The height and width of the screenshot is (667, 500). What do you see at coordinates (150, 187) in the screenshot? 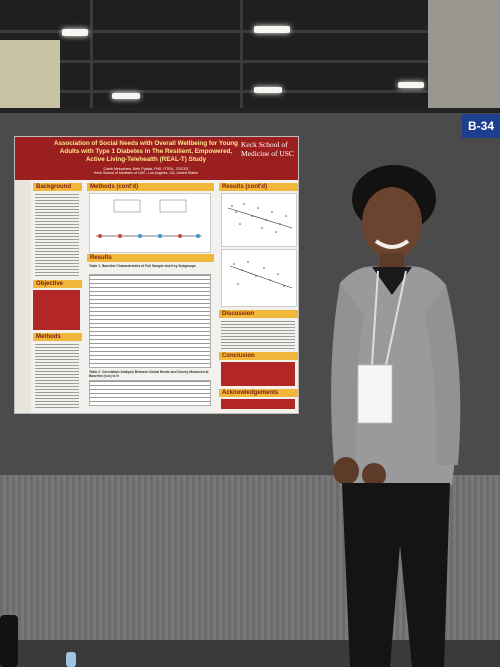
I see `section-methods-cont: Methods (cont'd)` at bounding box center [150, 187].